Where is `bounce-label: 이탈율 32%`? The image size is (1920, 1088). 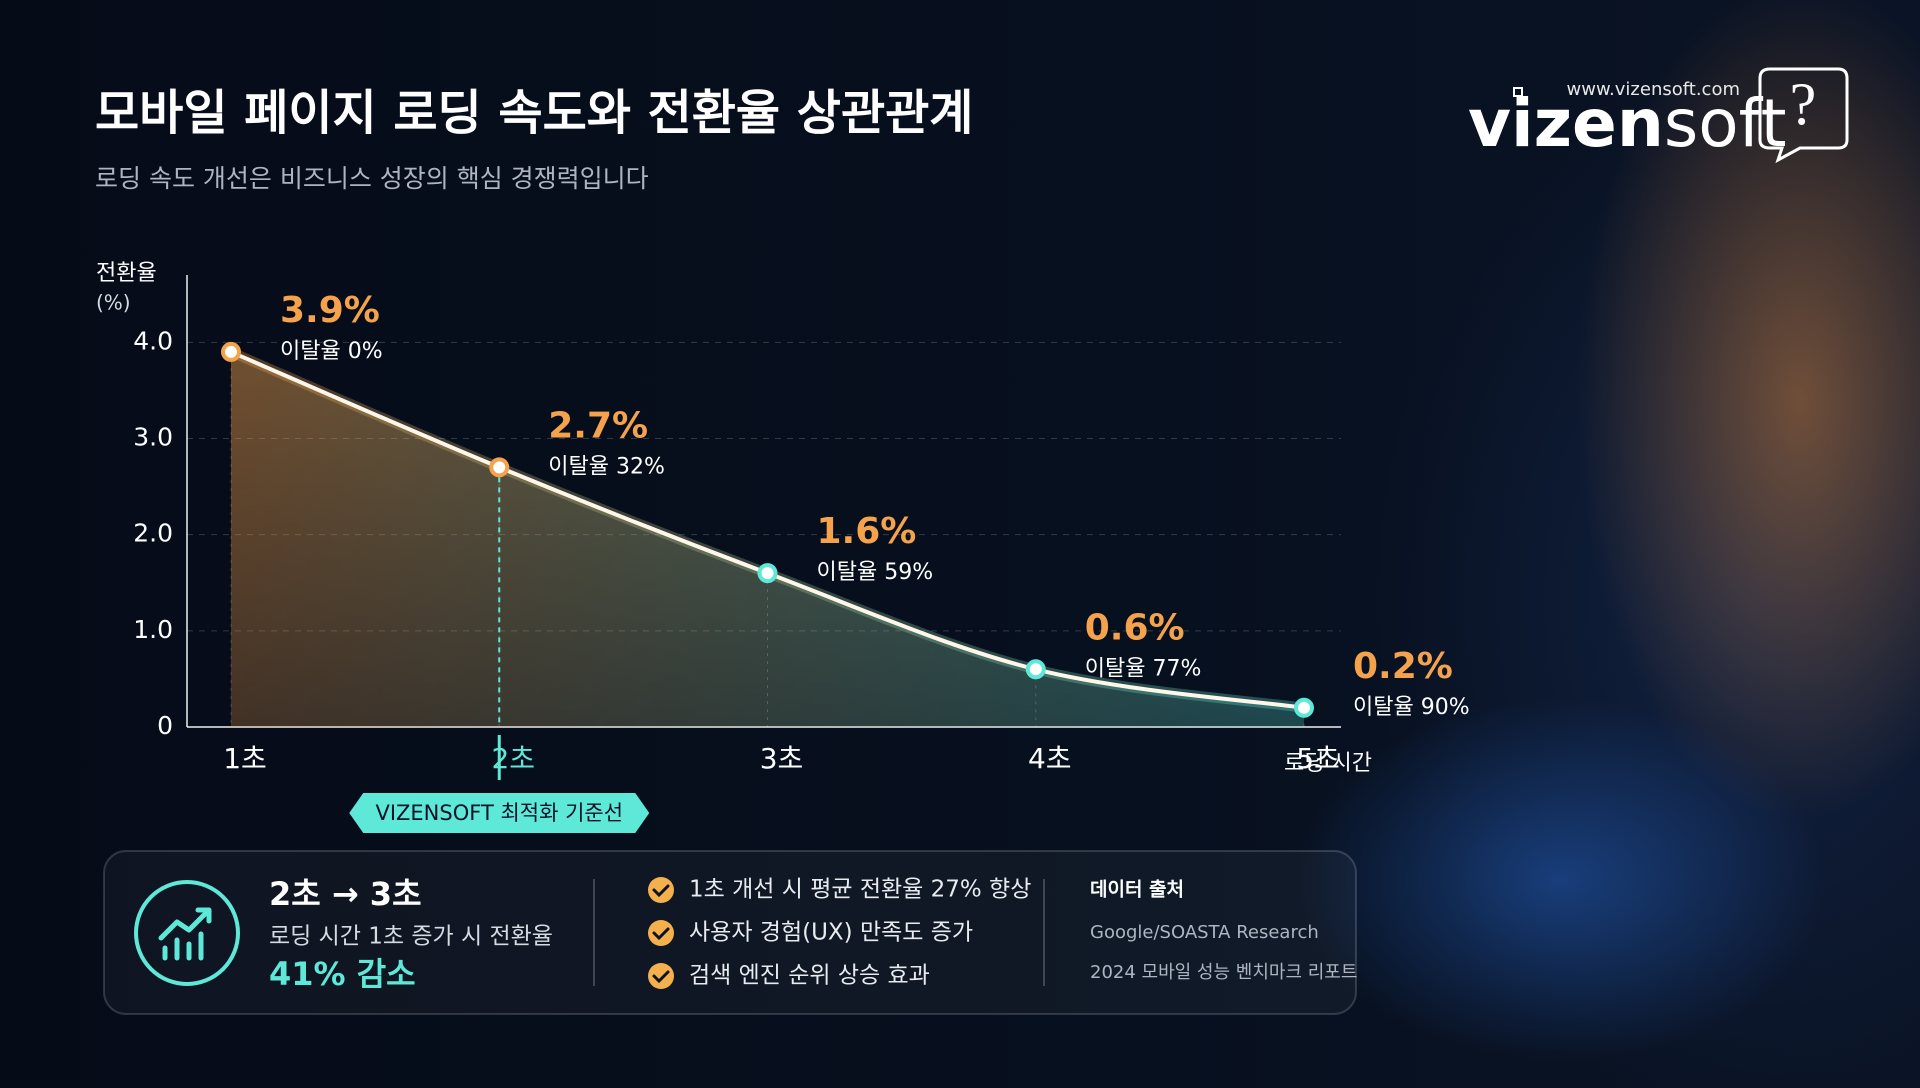 bounce-label: 이탈율 32% is located at coordinates (606, 466).